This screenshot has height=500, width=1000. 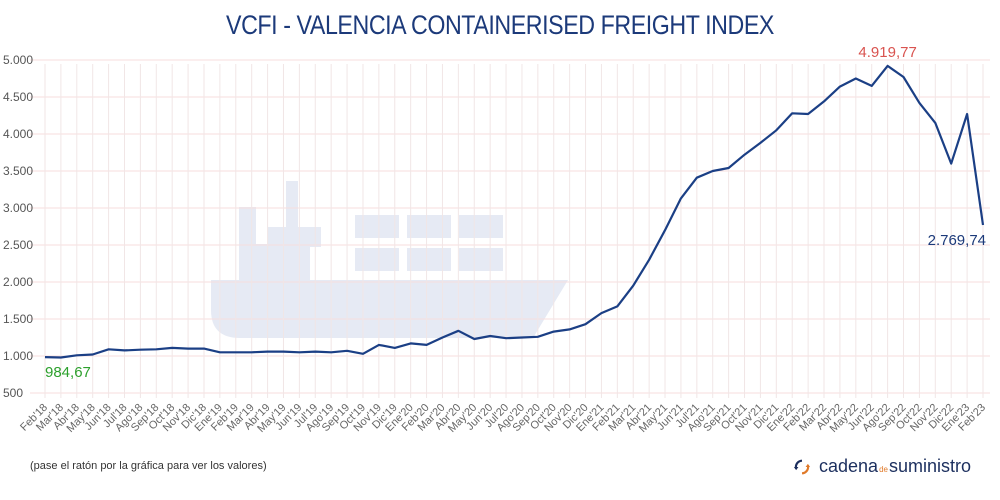 I want to click on y-tick-label: 5.000, so click(x=18, y=60).